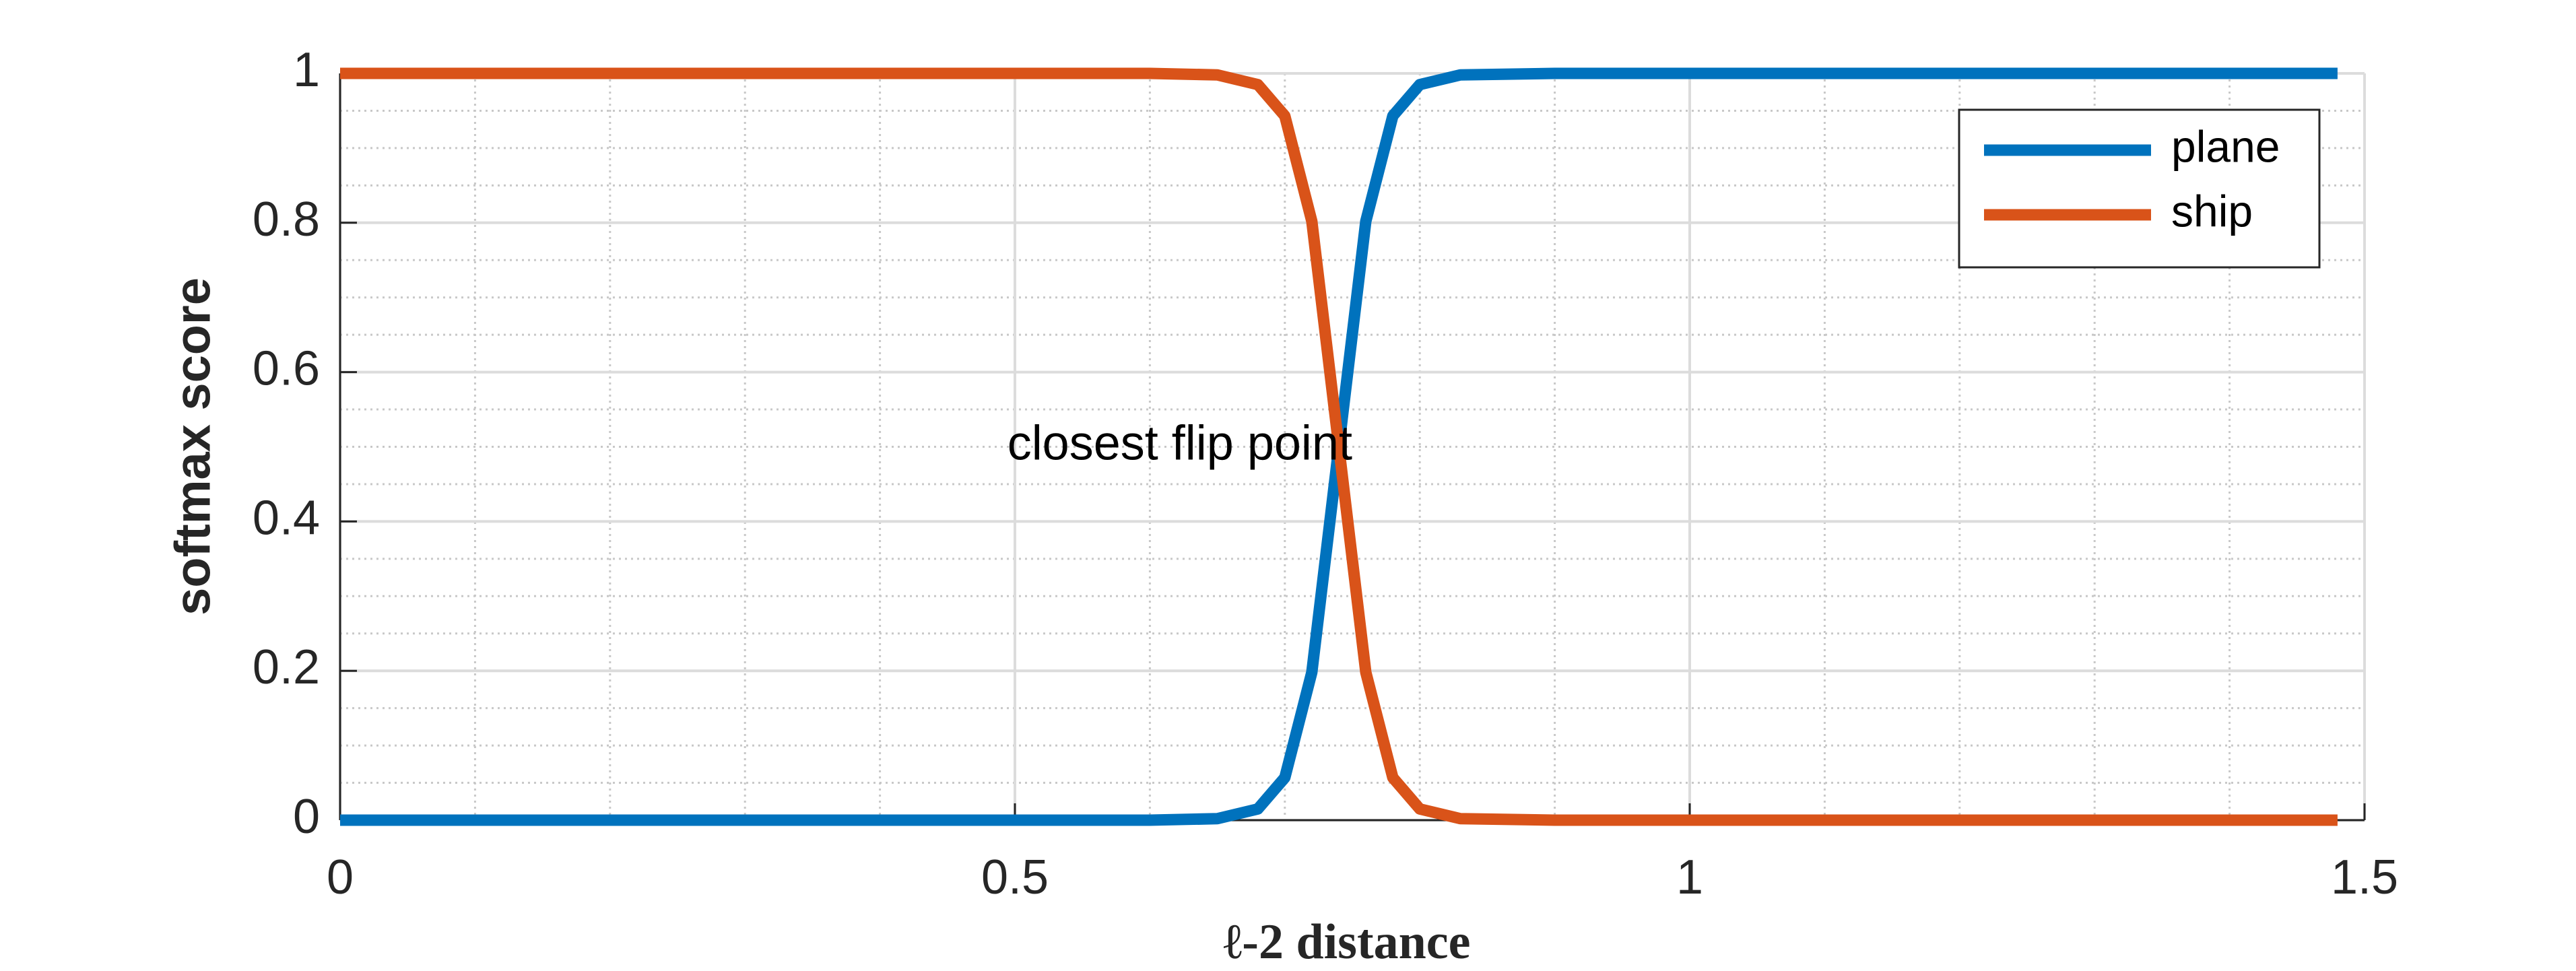  I want to click on y-tick-label: 1, so click(306, 70).